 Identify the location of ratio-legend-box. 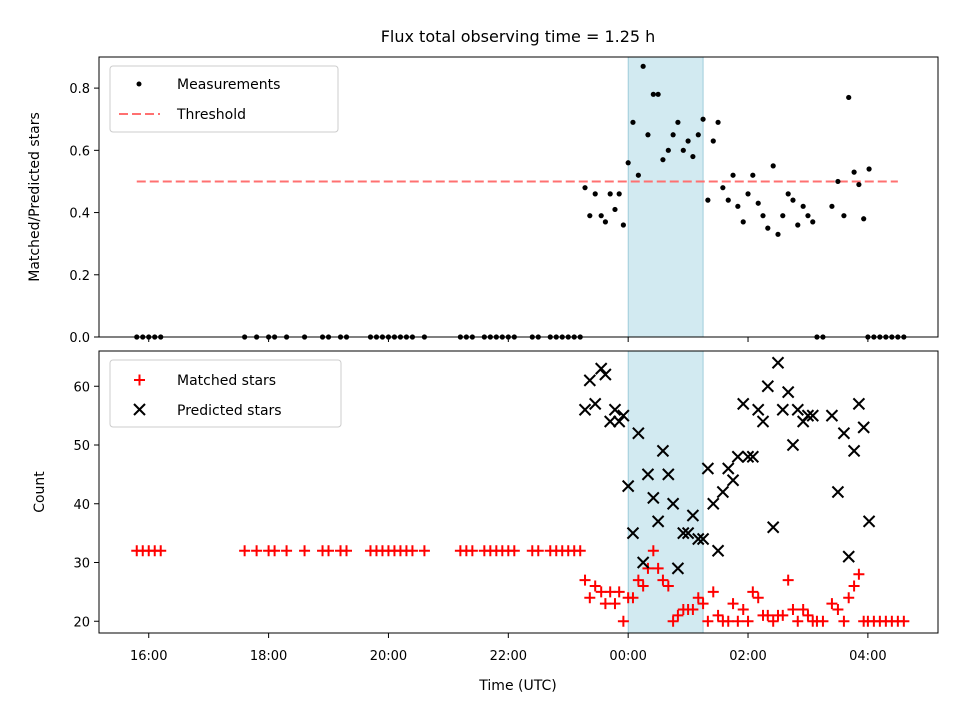
(224, 99).